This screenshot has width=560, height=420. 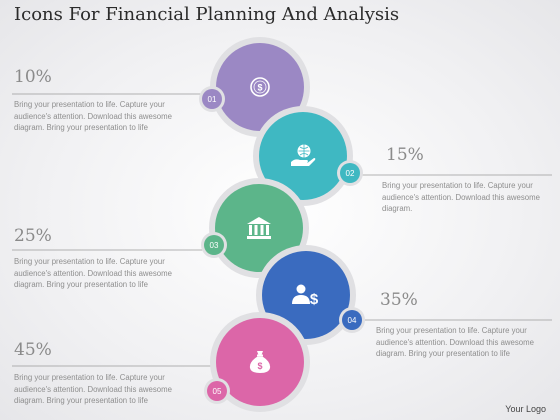 I want to click on step-number-badge-3: 03, so click(x=214, y=245).